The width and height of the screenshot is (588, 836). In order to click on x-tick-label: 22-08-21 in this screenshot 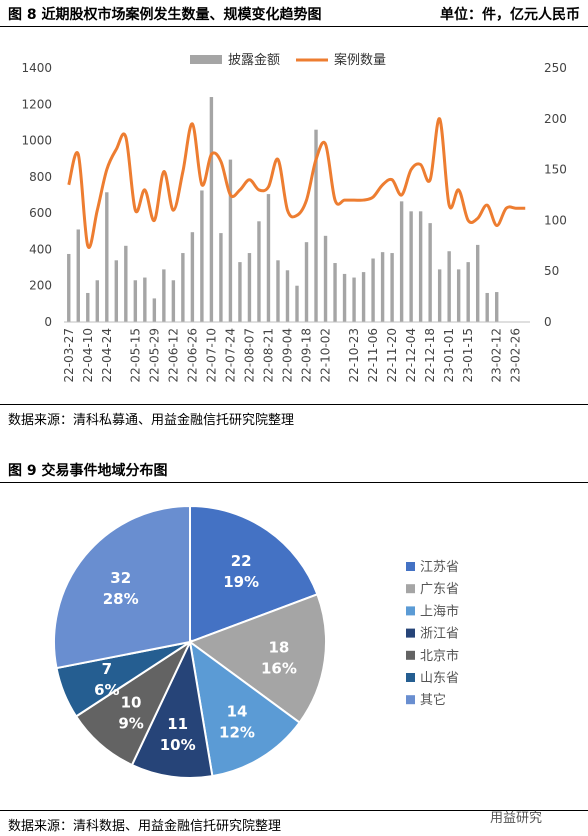, I will do `click(268, 355)`.